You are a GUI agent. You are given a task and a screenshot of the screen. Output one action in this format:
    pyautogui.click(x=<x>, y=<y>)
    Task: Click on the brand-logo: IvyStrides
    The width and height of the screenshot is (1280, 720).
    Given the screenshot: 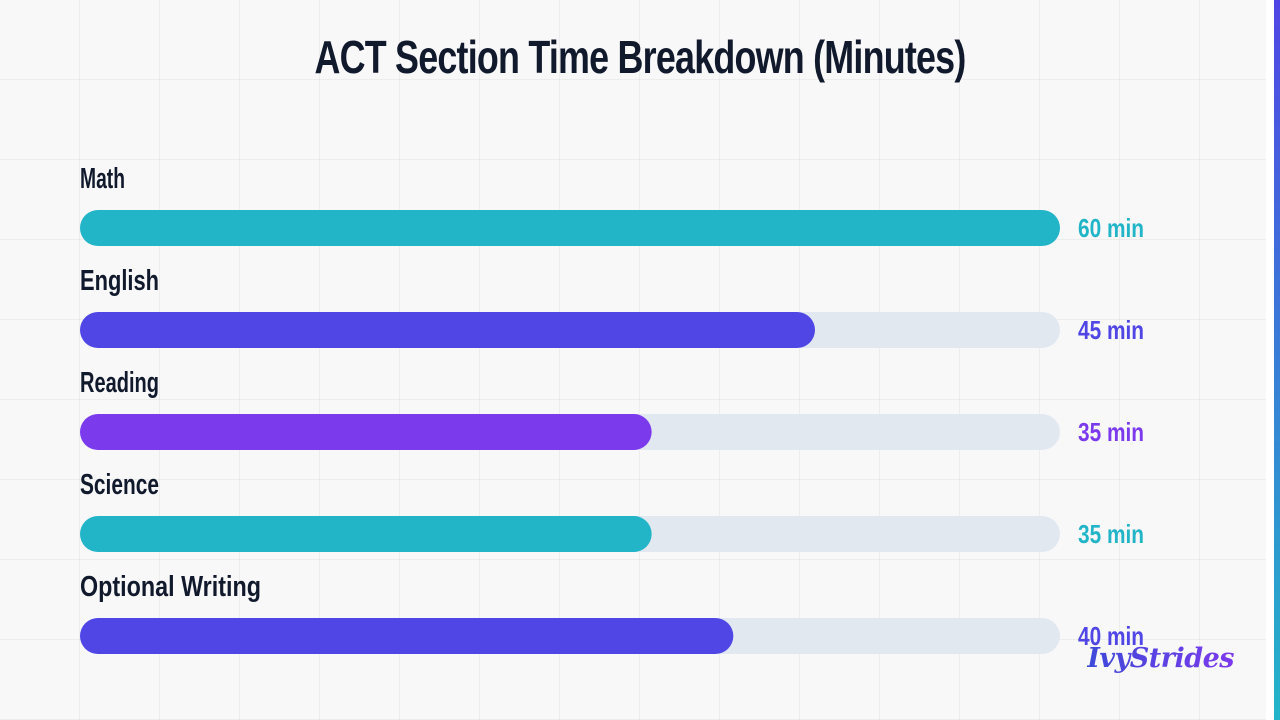 What is the action you would take?
    pyautogui.click(x=1160, y=658)
    